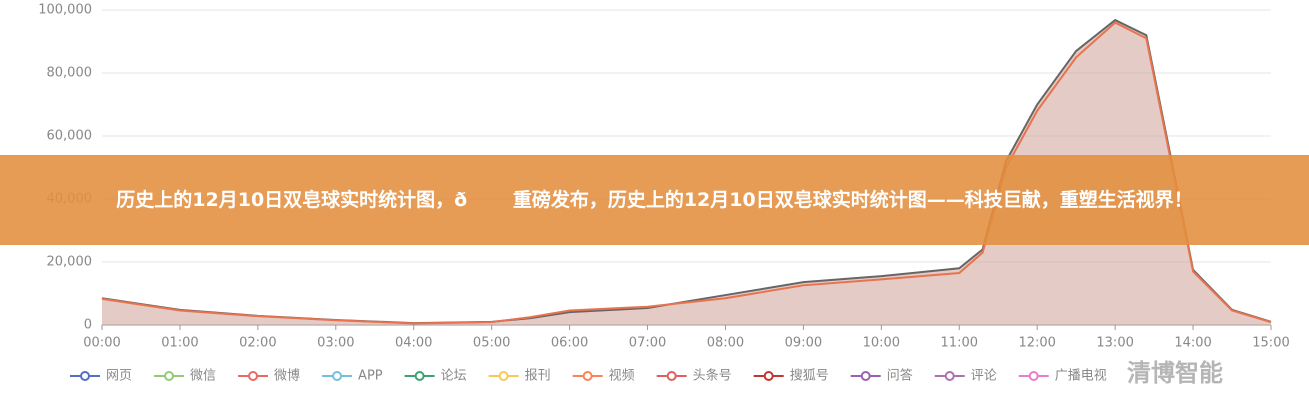 This screenshot has width=1309, height=400. I want to click on x-tick-label: 03:00, so click(335, 343).